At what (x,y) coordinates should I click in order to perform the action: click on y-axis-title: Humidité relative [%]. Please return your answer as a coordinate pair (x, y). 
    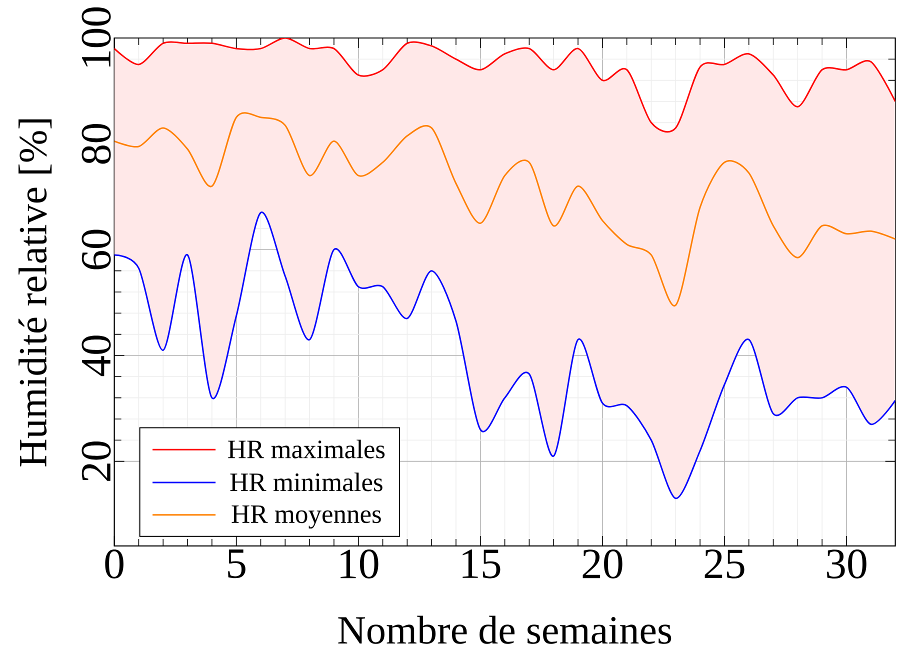
    Looking at the image, I should click on (35, 292).